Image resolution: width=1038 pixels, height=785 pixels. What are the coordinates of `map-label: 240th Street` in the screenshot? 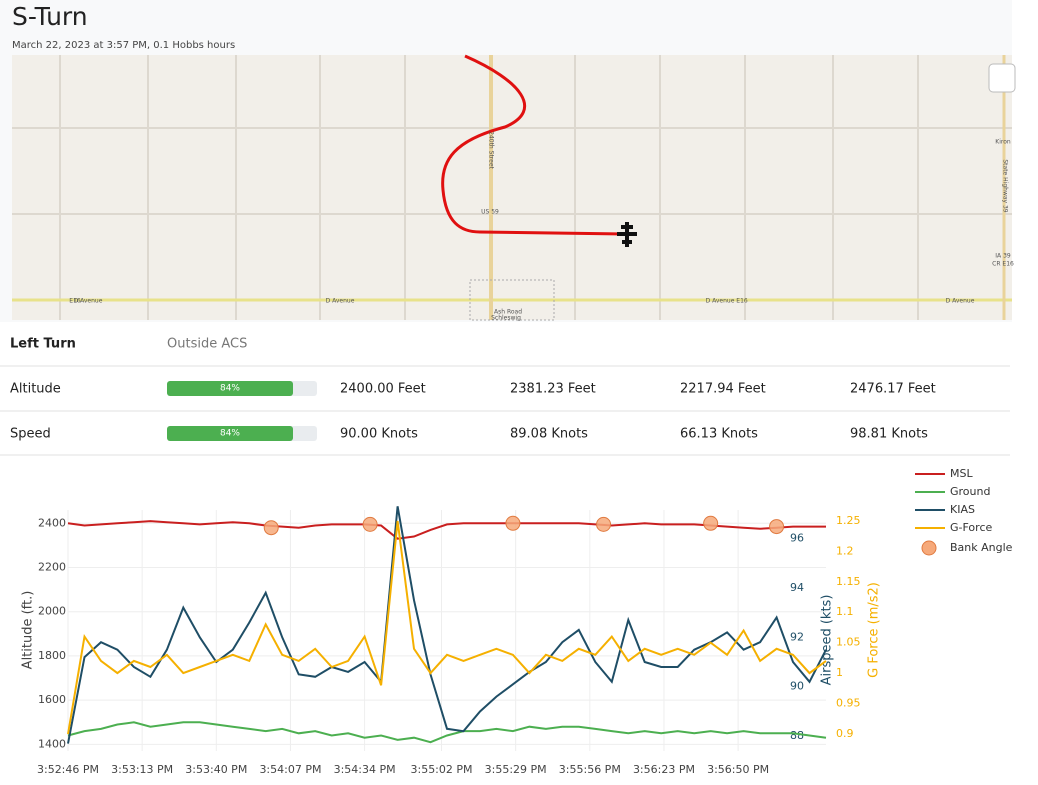 It's located at (491, 150).